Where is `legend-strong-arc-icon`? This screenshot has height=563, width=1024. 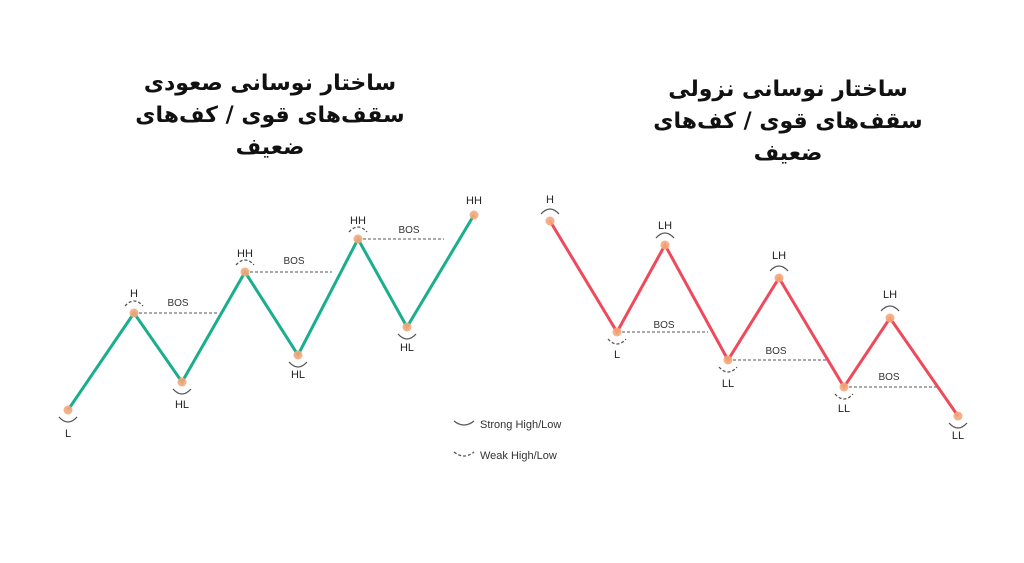 legend-strong-arc-icon is located at coordinates (464, 423).